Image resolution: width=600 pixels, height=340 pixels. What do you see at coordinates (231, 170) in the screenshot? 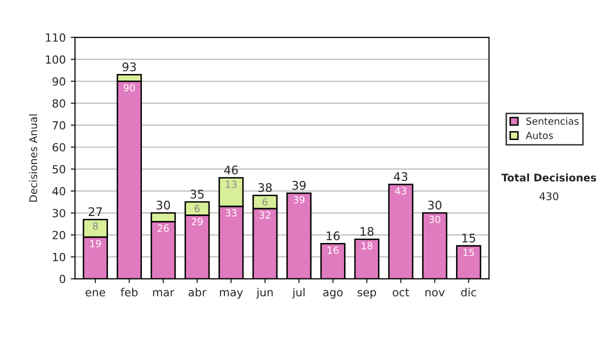
I see `total-label: 46` at bounding box center [231, 170].